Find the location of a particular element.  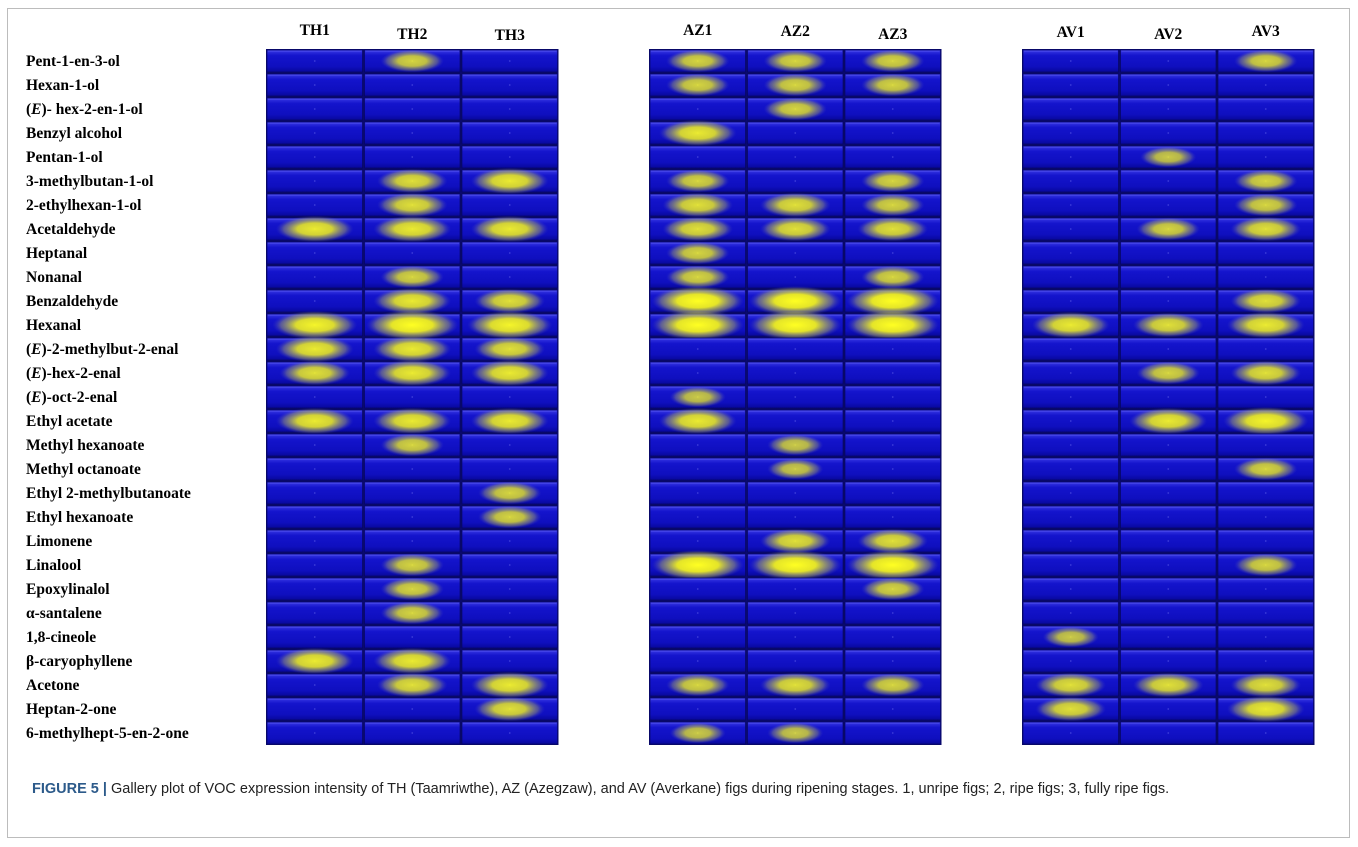

row-label: Ethyl 2-methylbutanoate is located at coordinates (108, 493).